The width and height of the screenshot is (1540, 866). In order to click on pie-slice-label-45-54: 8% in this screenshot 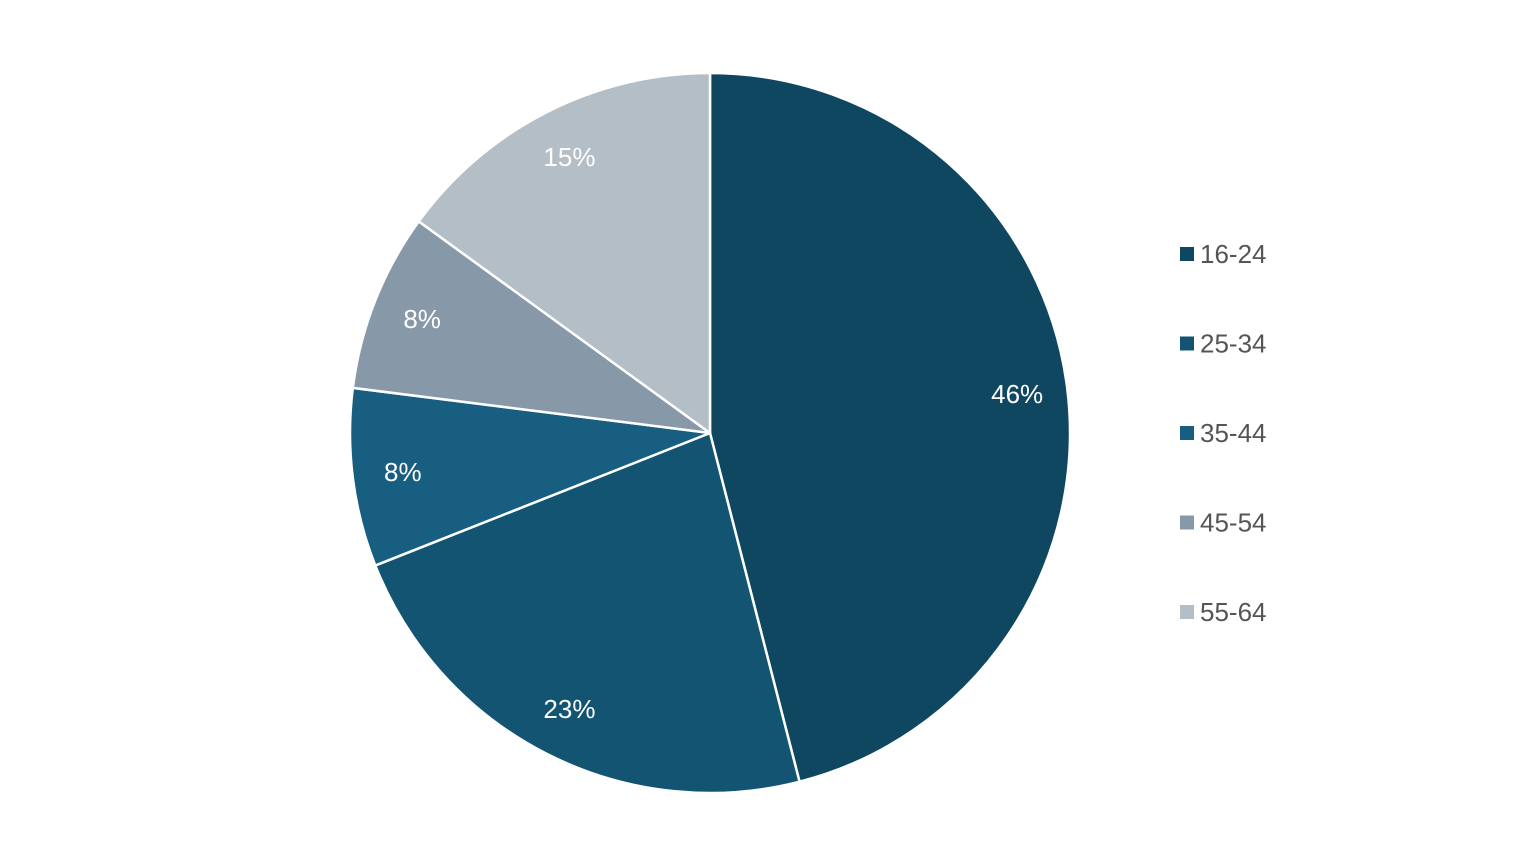, I will do `click(422, 319)`.